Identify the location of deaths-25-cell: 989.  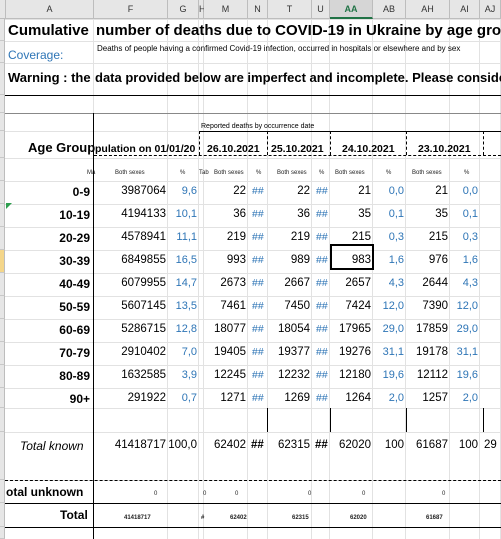
(300, 260).